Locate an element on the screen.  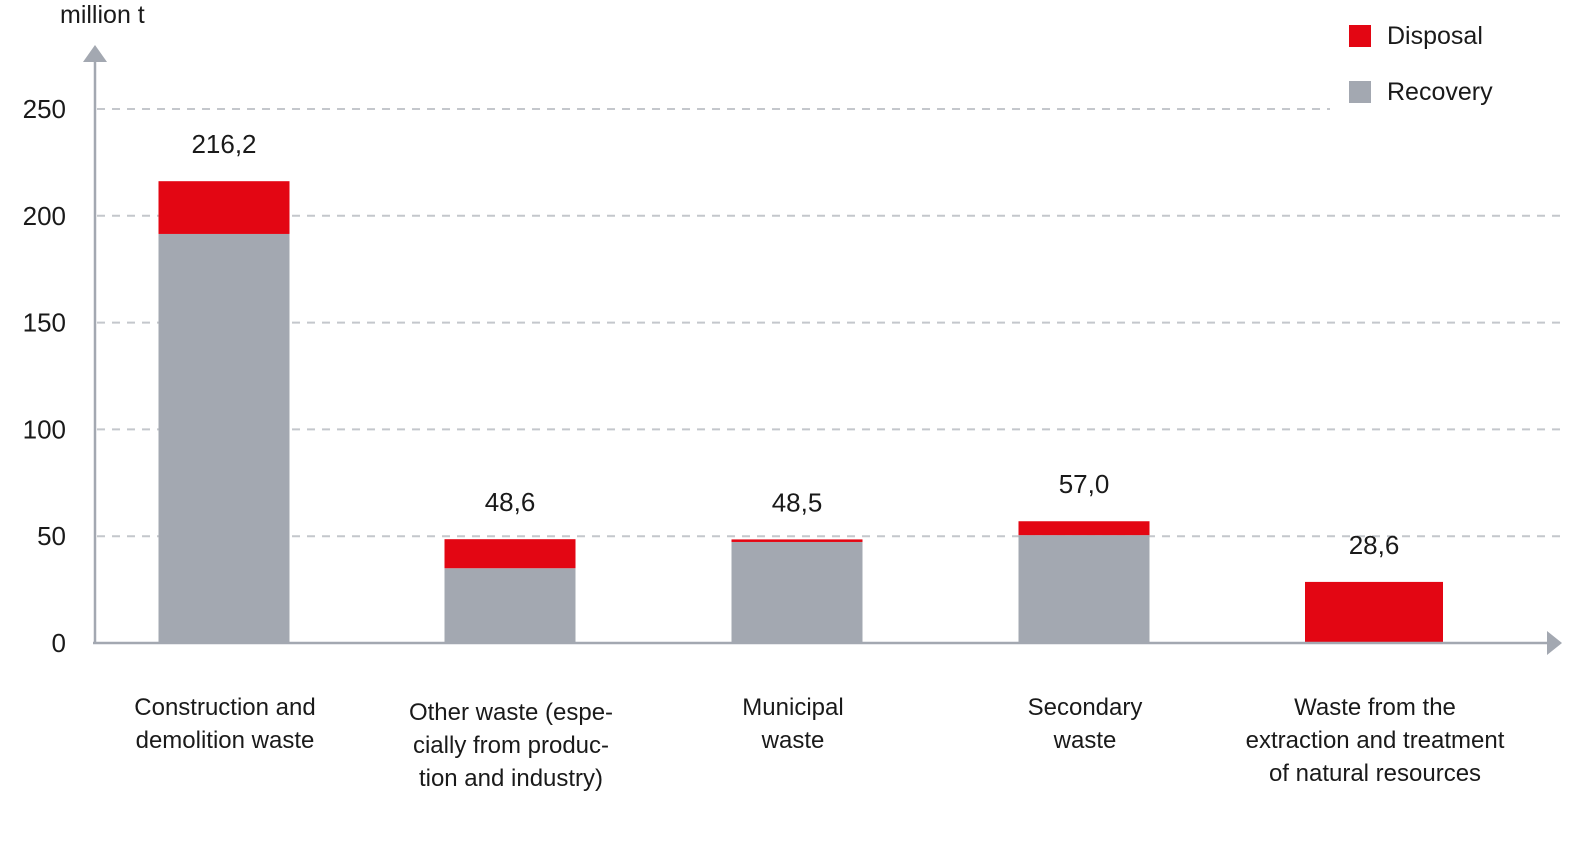
y-tick-label: 0 is located at coordinates (59, 643).